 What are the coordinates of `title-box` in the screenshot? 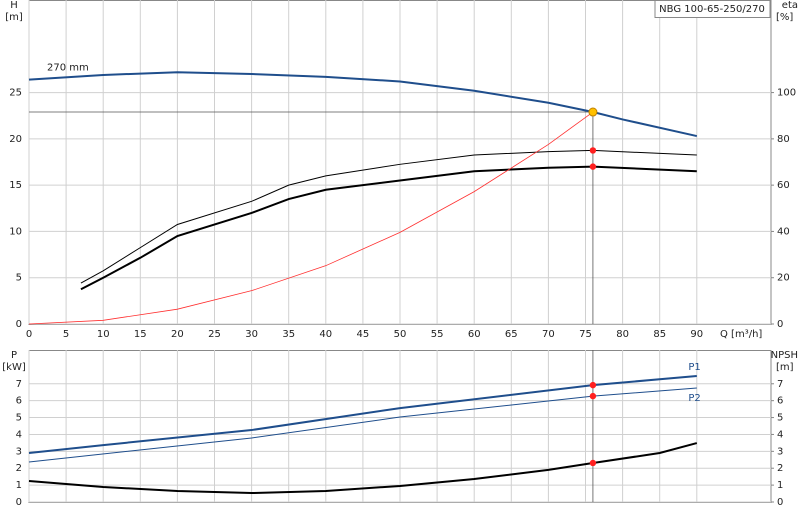 It's located at (712, 9).